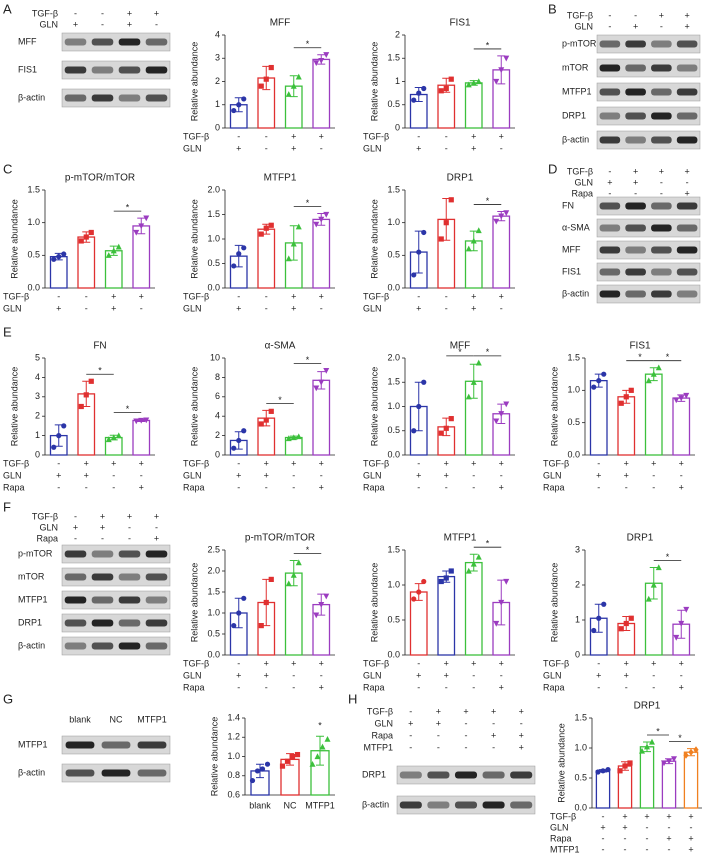  I want to click on y-axis-label: Relative abundance, so click(14, 239).